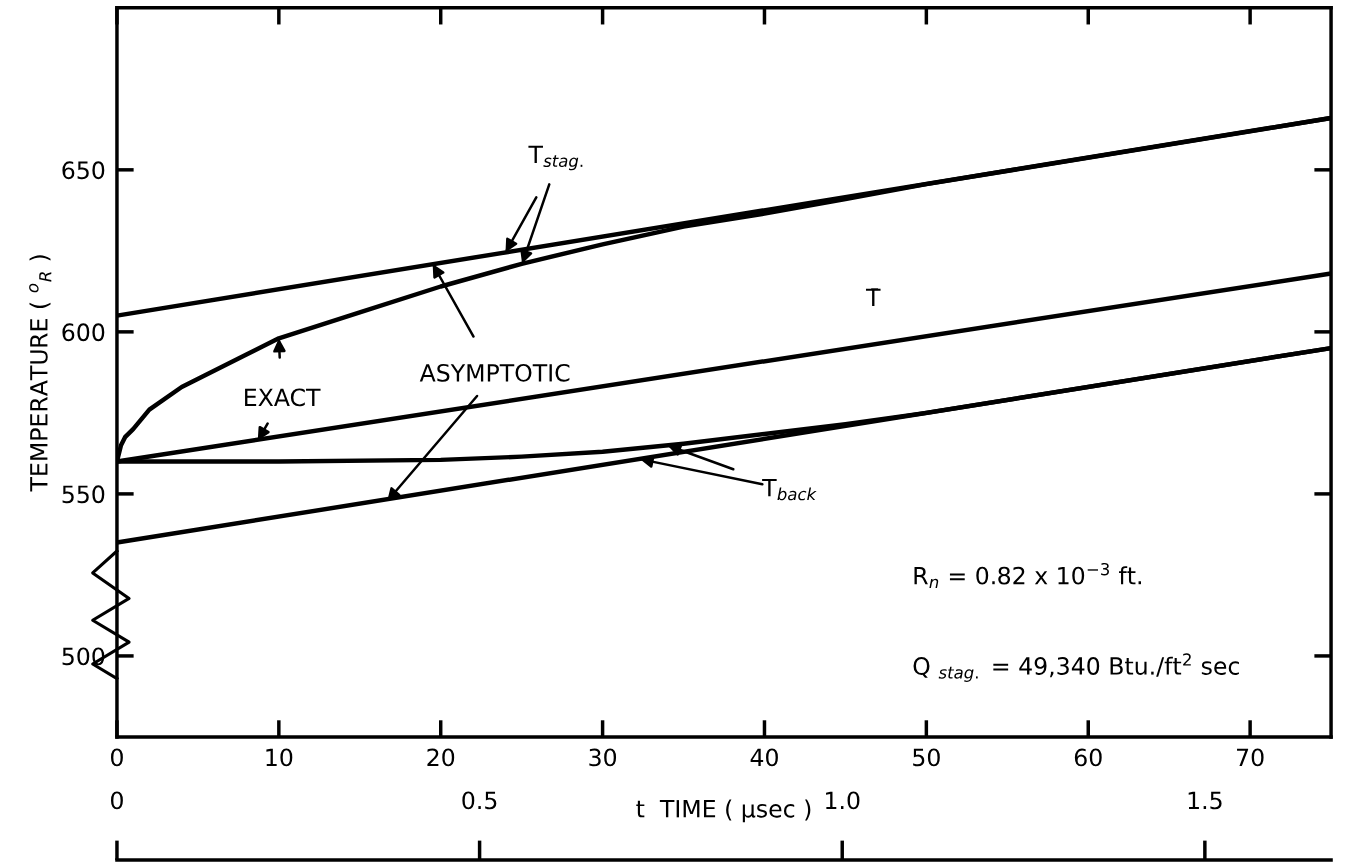  What do you see at coordinates (873, 297) in the screenshot?
I see `annotation: T̄` at bounding box center [873, 297].